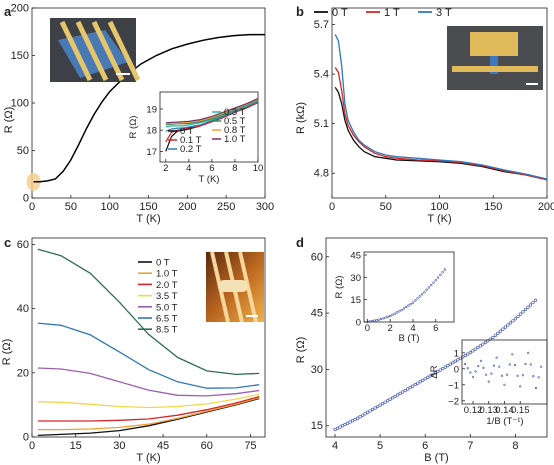  I want to click on x-tick-label: 75, so click(250, 446).